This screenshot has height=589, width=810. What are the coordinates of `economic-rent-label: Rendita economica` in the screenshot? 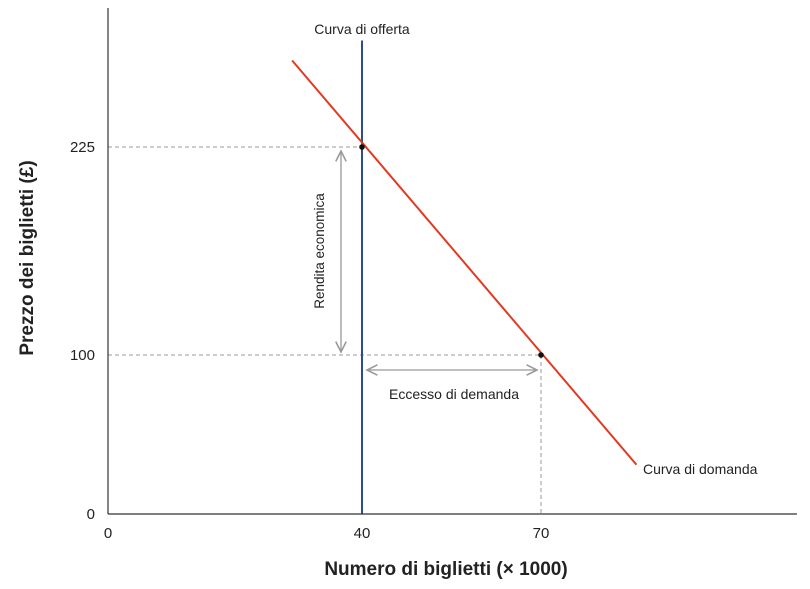 It's located at (319, 251).